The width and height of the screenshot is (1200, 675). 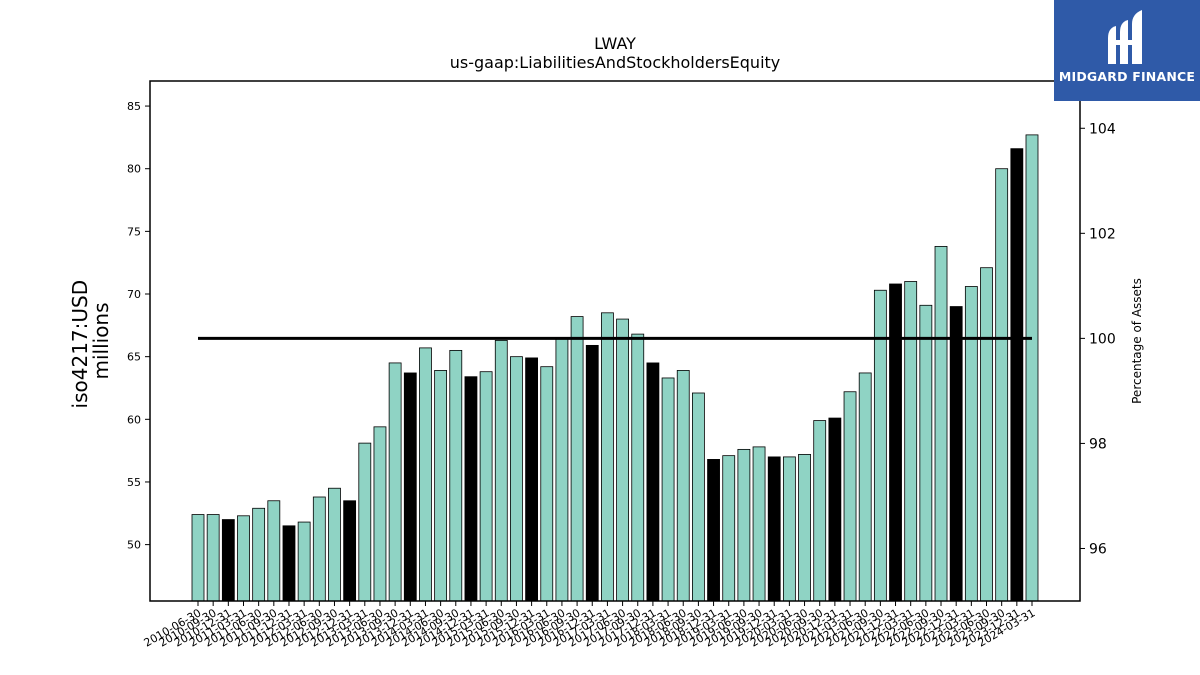 What do you see at coordinates (1127, 76) in the screenshot?
I see `brand-name: MIDGARD FINANCE` at bounding box center [1127, 76].